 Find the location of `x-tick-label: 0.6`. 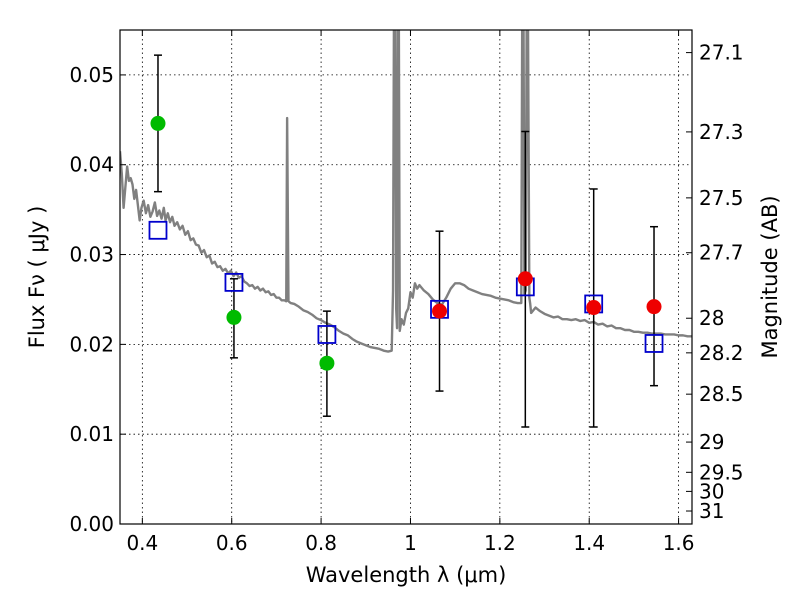

x-tick-label: 0.6 is located at coordinates (232, 543).